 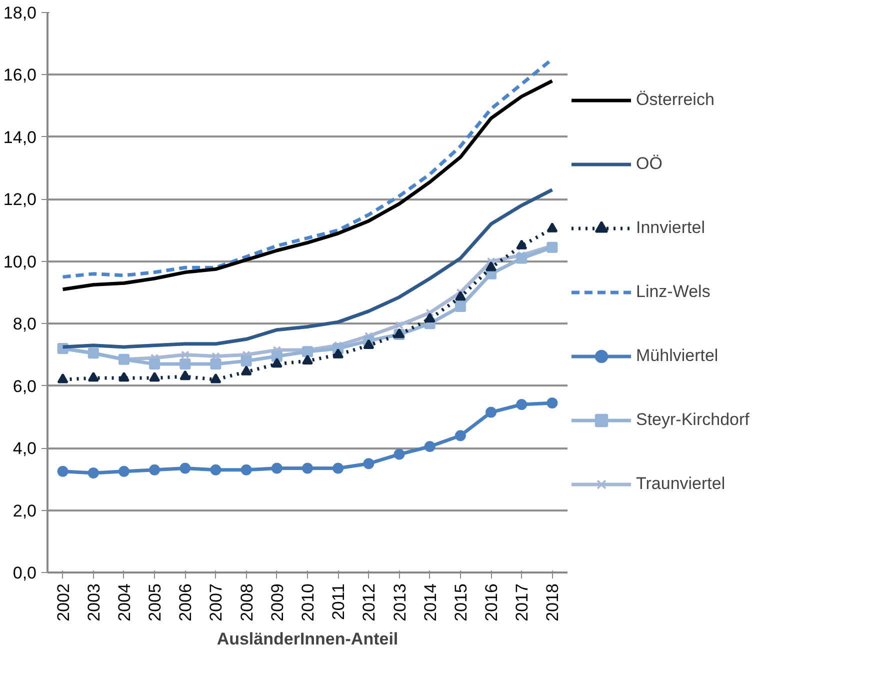 What do you see at coordinates (63, 602) in the screenshot?
I see `x-tick-label: 2002` at bounding box center [63, 602].